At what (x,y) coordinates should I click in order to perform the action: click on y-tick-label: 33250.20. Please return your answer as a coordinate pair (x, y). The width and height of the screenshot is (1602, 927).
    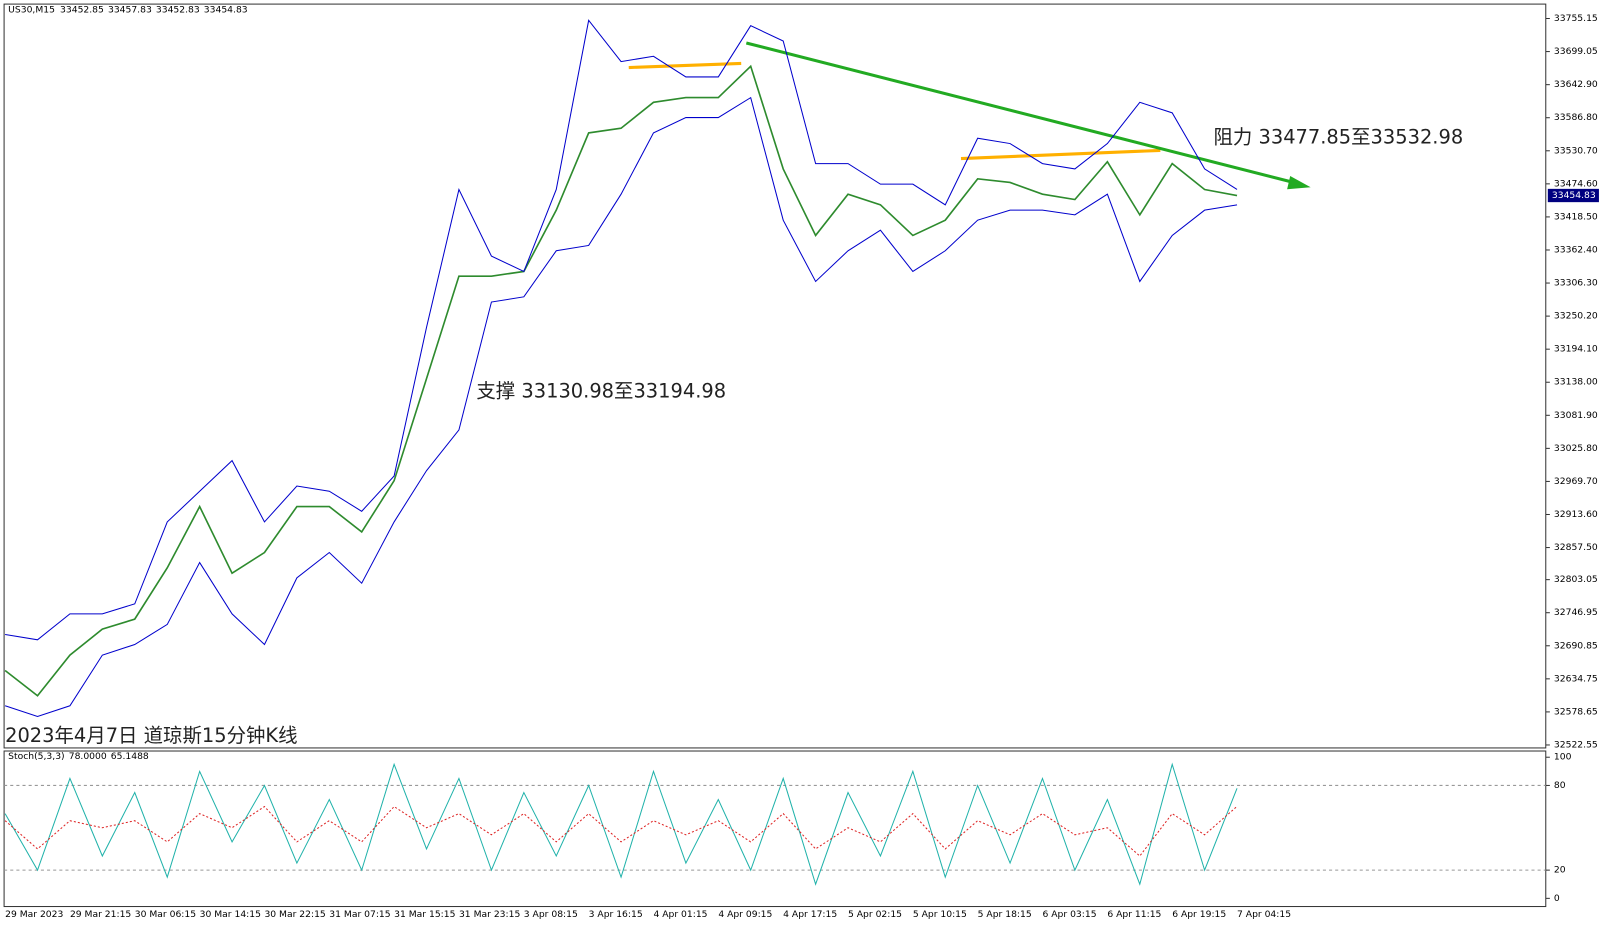
    Looking at the image, I should click on (1576, 316).